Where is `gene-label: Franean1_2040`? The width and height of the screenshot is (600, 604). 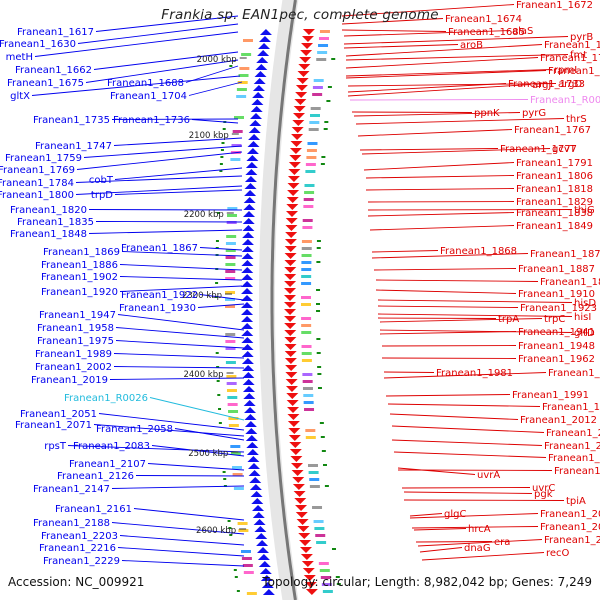 gene-label: Franean1_2040 is located at coordinates (574, 458).